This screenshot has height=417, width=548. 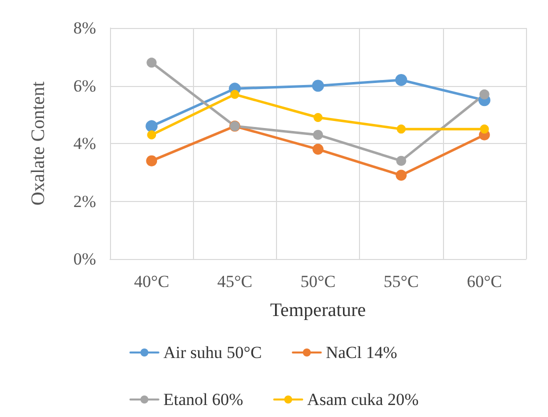 I want to click on legend-label: Etanol 60%, so click(x=203, y=399).